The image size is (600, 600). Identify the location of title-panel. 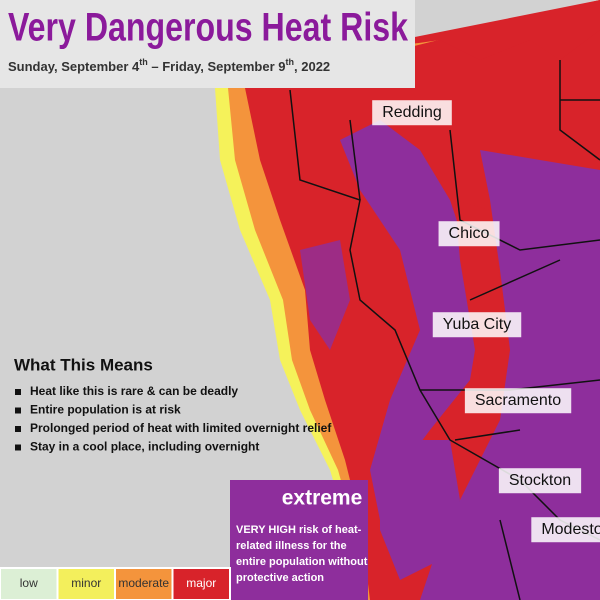
(207, 44).